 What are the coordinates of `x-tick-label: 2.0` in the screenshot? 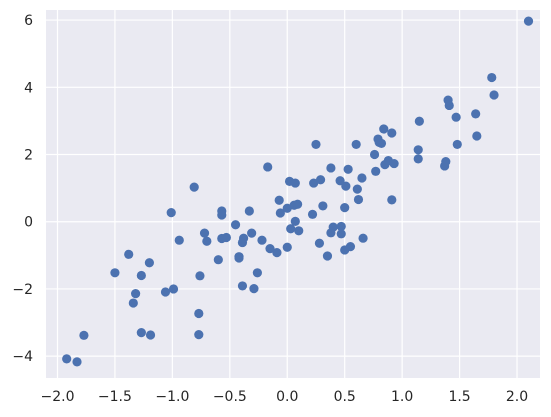 It's located at (517, 397).